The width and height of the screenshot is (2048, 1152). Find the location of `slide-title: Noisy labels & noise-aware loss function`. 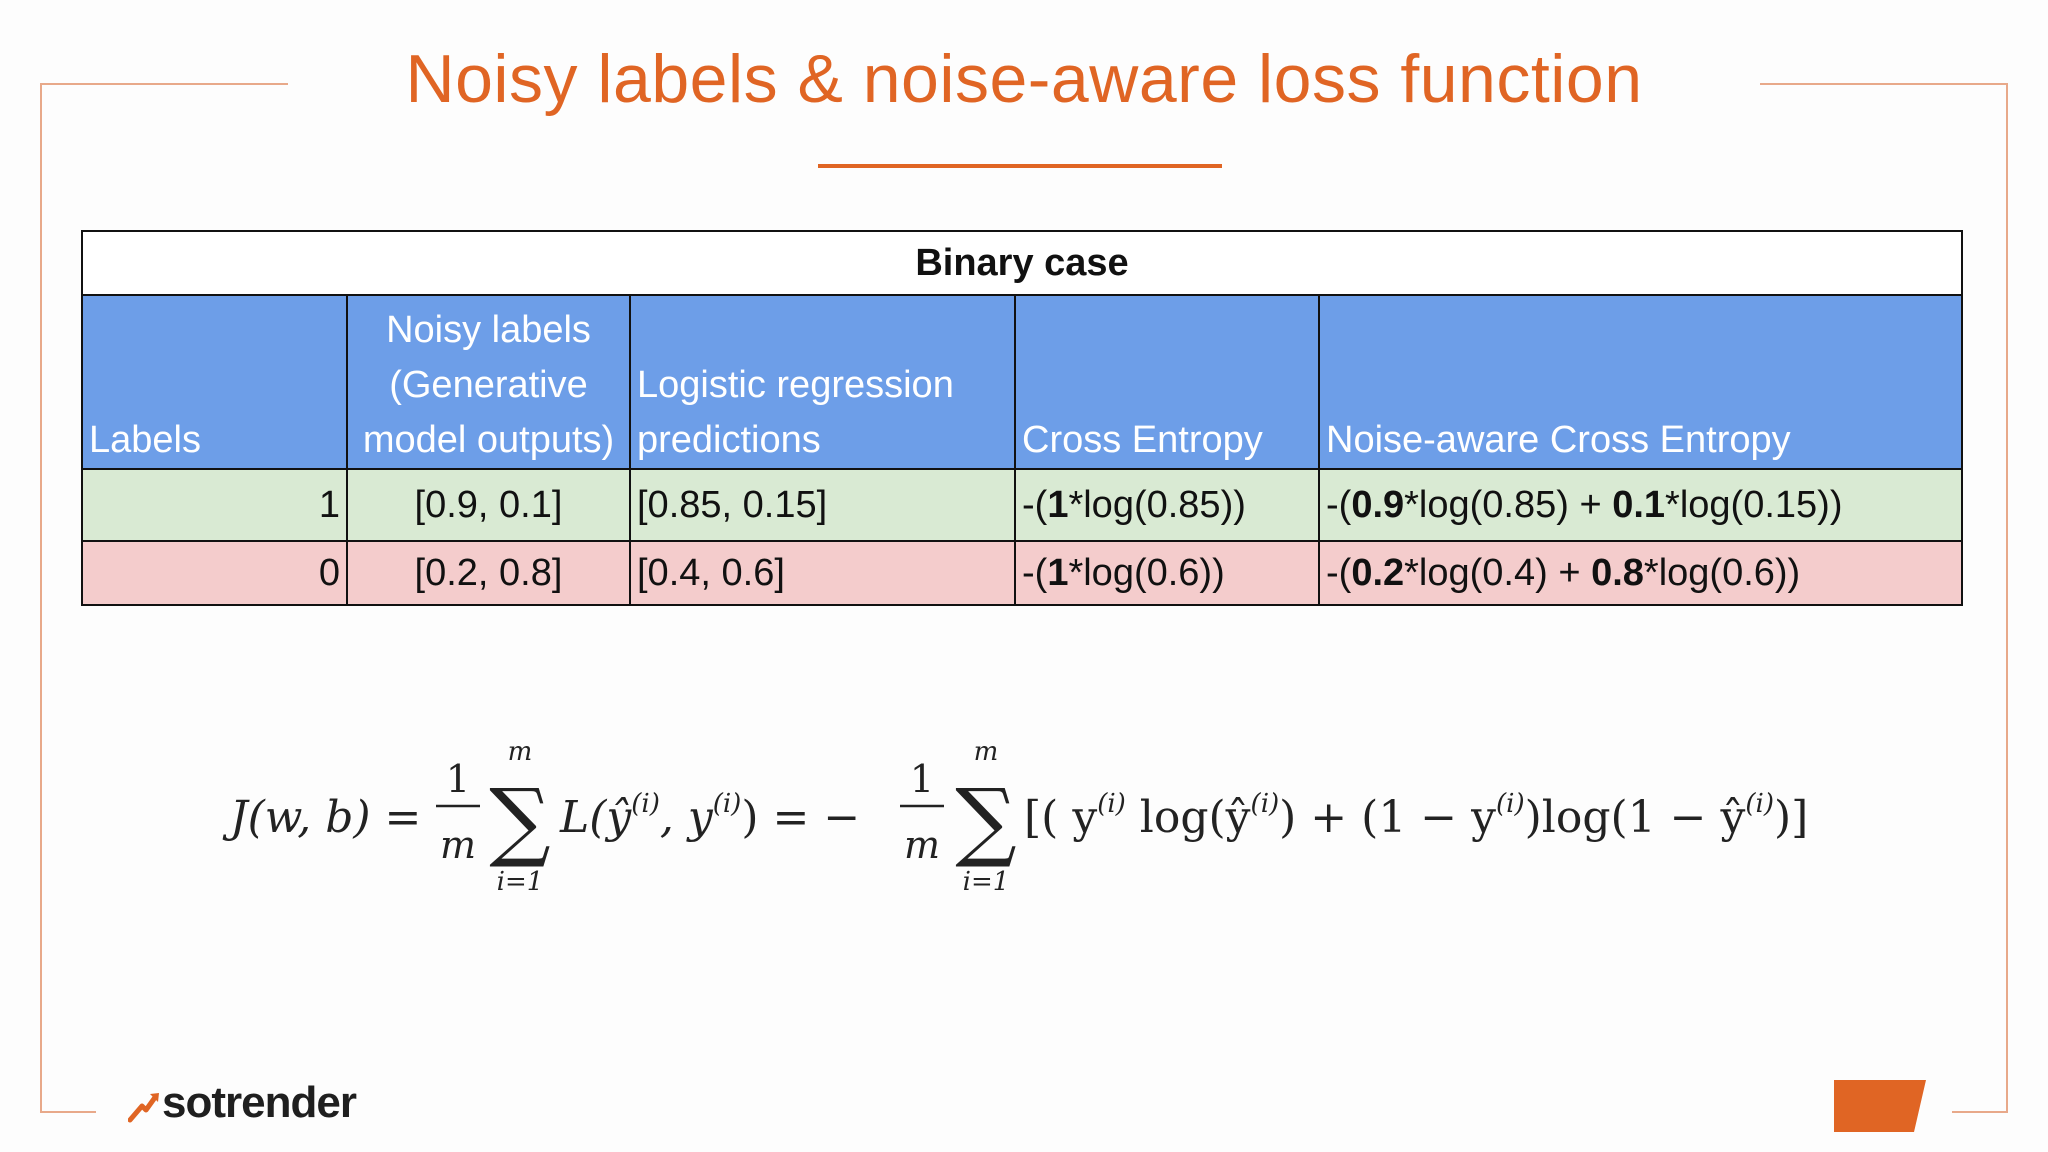

slide-title: Noisy labels & noise-aware loss function is located at coordinates (1024, 79).